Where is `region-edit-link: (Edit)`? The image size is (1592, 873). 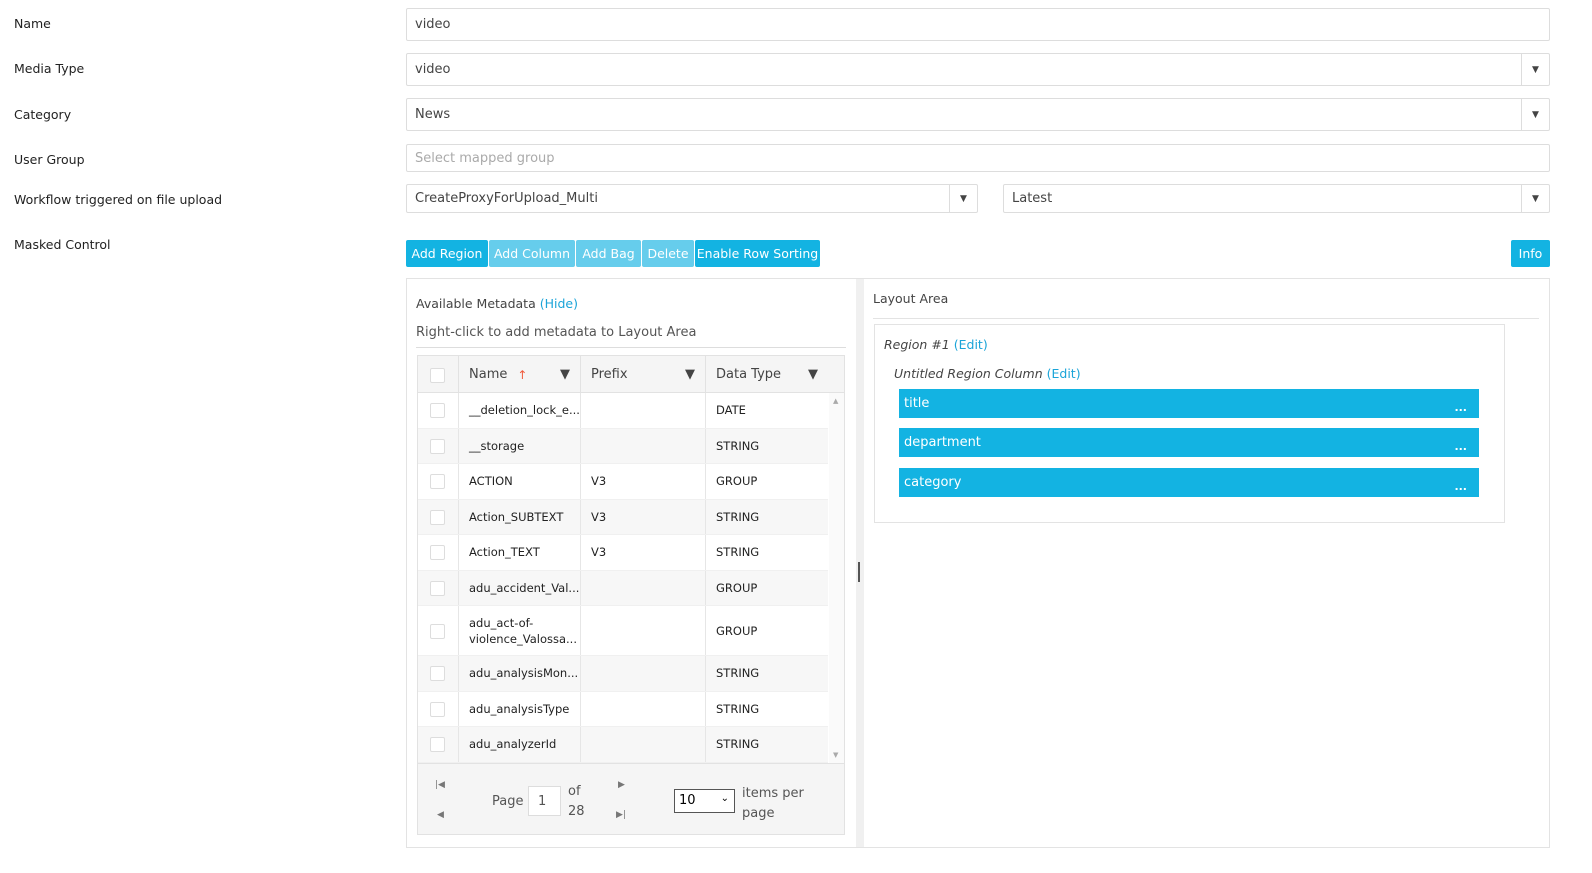
region-edit-link: (Edit) is located at coordinates (970, 344).